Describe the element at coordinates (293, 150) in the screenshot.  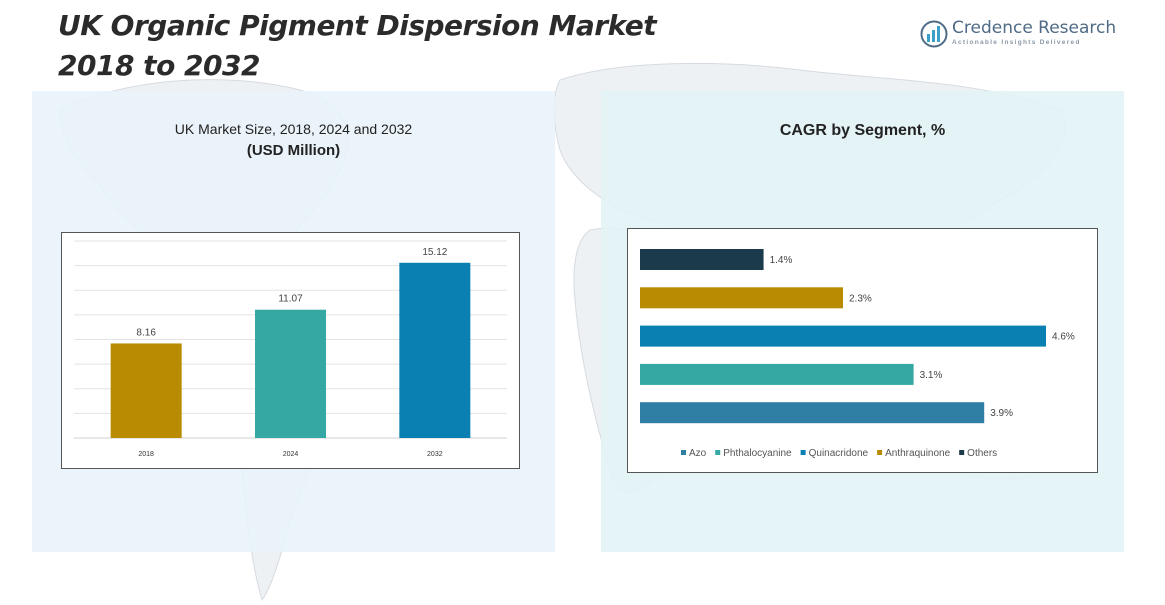
I see `market-size-unit: (USD Million)` at that location.